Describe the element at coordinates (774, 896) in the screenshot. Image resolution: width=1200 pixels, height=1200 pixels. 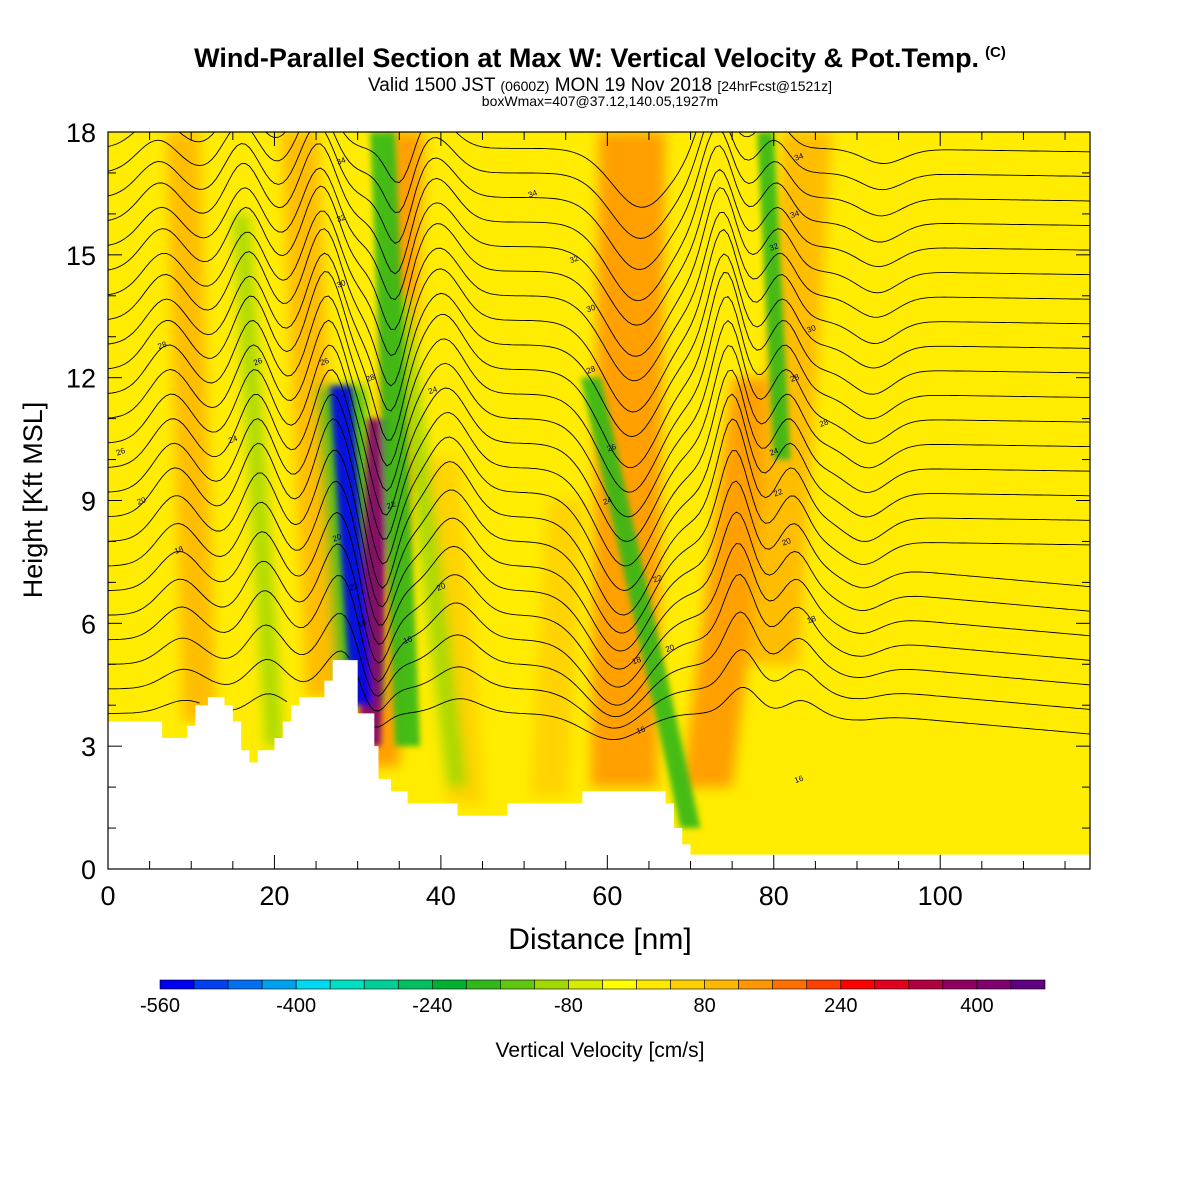
I see `x-tick-label: 80` at that location.